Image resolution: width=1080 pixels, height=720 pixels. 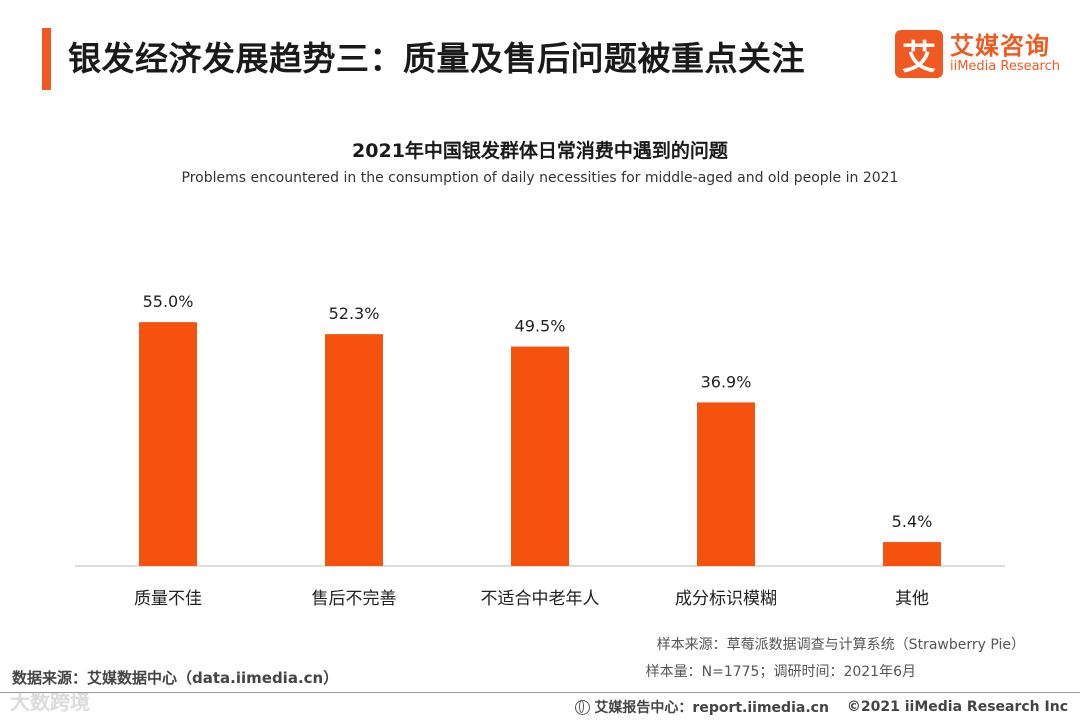 I want to click on sample-source-note: 样本来源：草莓派数据调查与计算系统（Strawberry Pie）, so click(x=840, y=645).